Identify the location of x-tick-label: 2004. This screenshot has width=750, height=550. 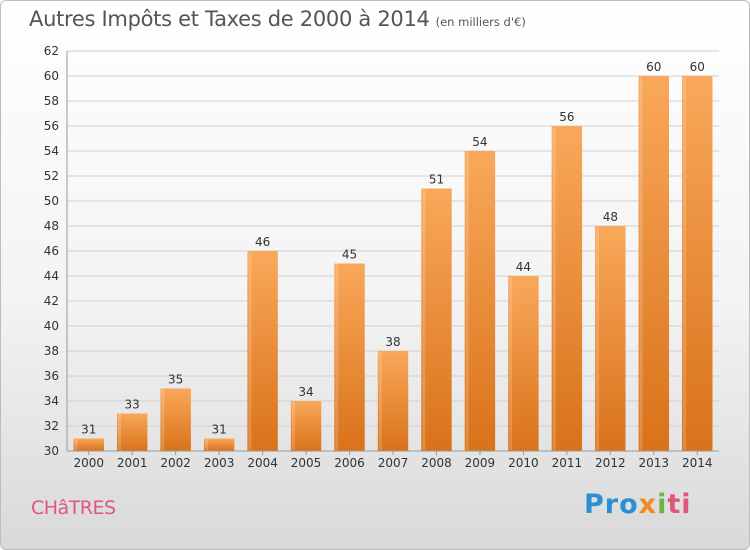
(262, 463).